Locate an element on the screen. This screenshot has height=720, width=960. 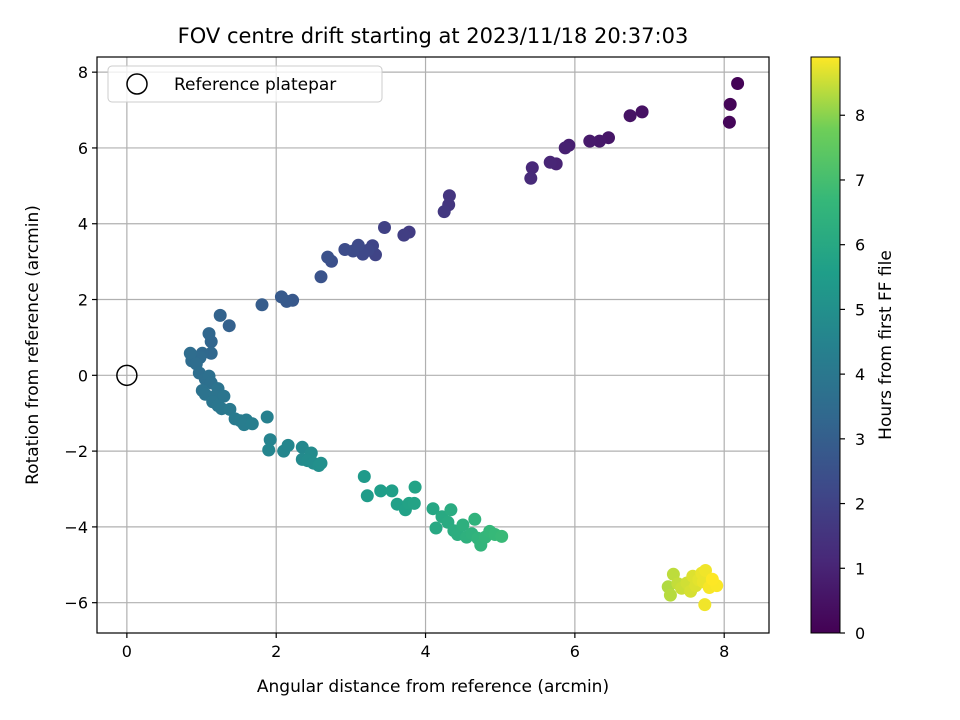
colorbar-tick-label: 8 is located at coordinates (860, 115).